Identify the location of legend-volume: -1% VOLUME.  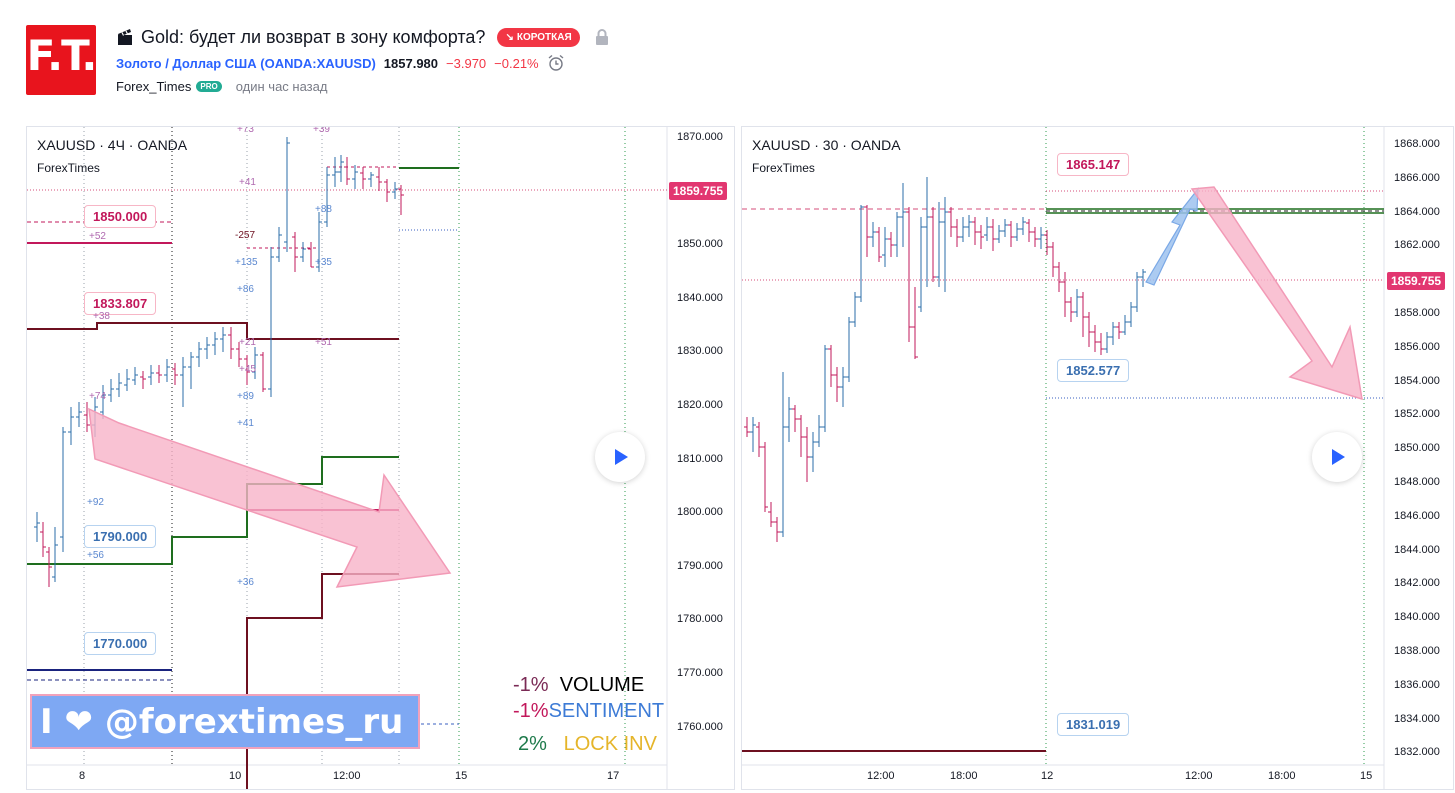
(579, 685).